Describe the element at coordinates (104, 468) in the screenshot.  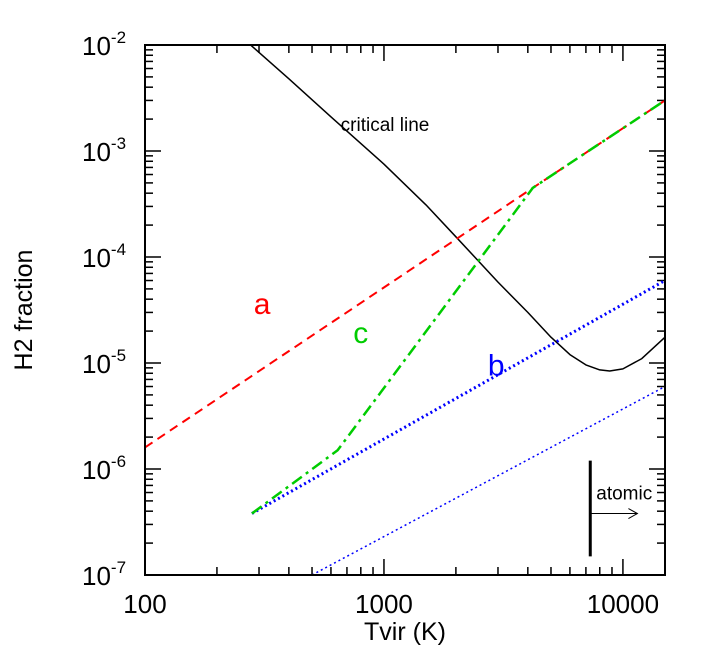
I see `y-tick-label: 10⁻⁶` at that location.